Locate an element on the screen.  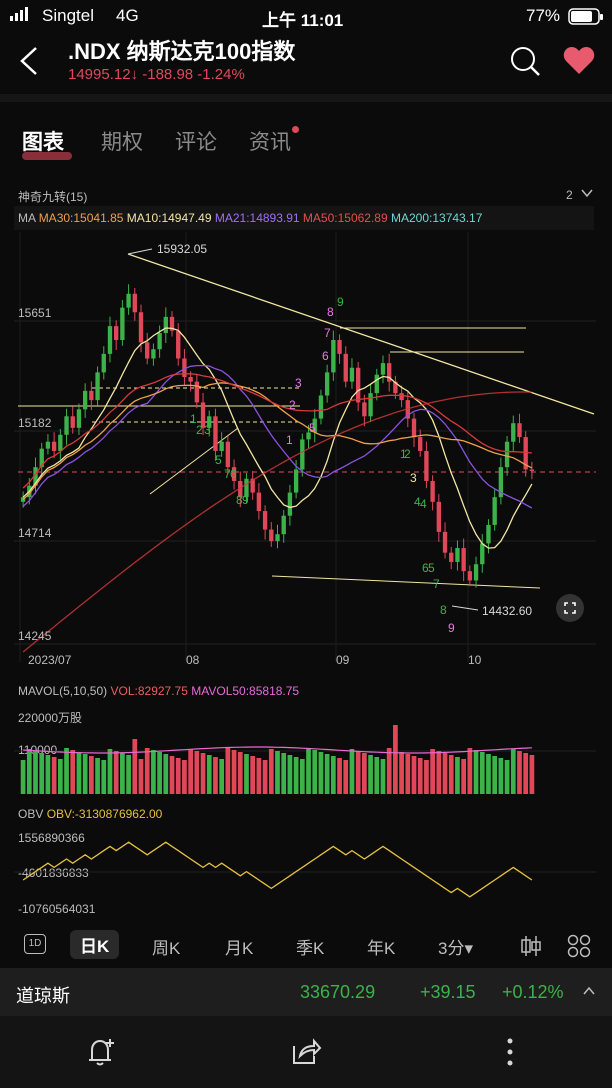
tab-comments: 评论 is located at coordinates (196, 142).